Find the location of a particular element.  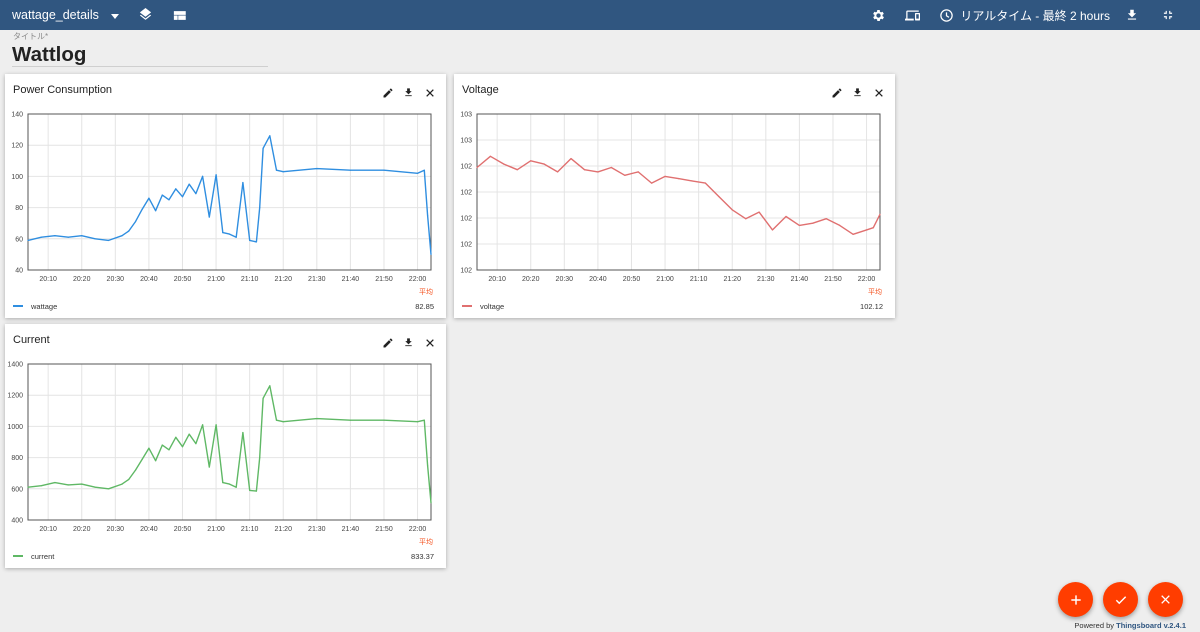

x-tick-label: 20:50 is located at coordinates (183, 529).